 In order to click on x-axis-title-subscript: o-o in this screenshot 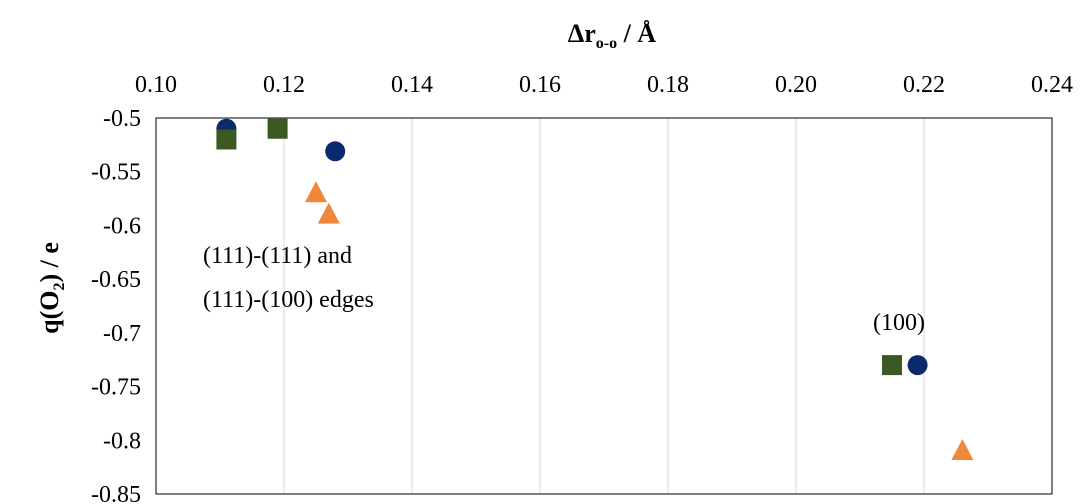, I will do `click(606, 43)`.